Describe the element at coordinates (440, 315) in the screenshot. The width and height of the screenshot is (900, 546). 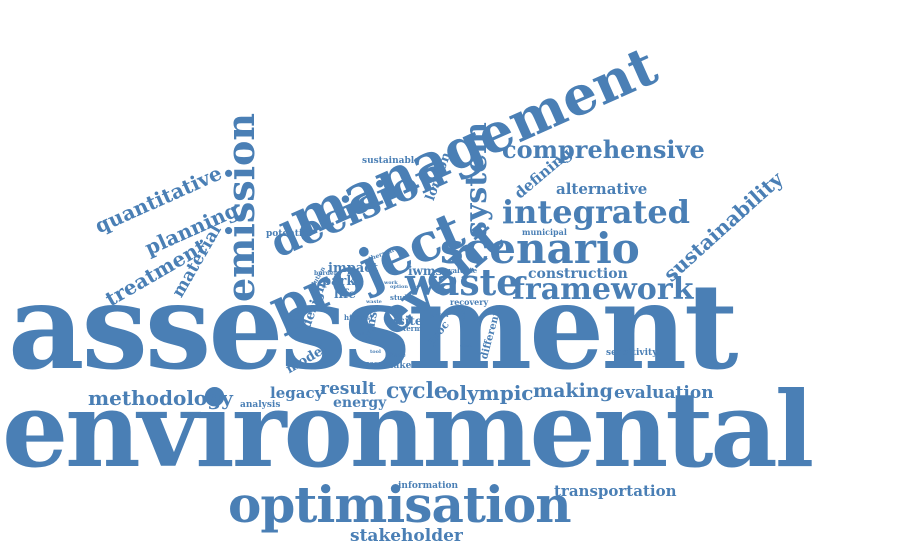
I see `word-paper: paper` at that location.